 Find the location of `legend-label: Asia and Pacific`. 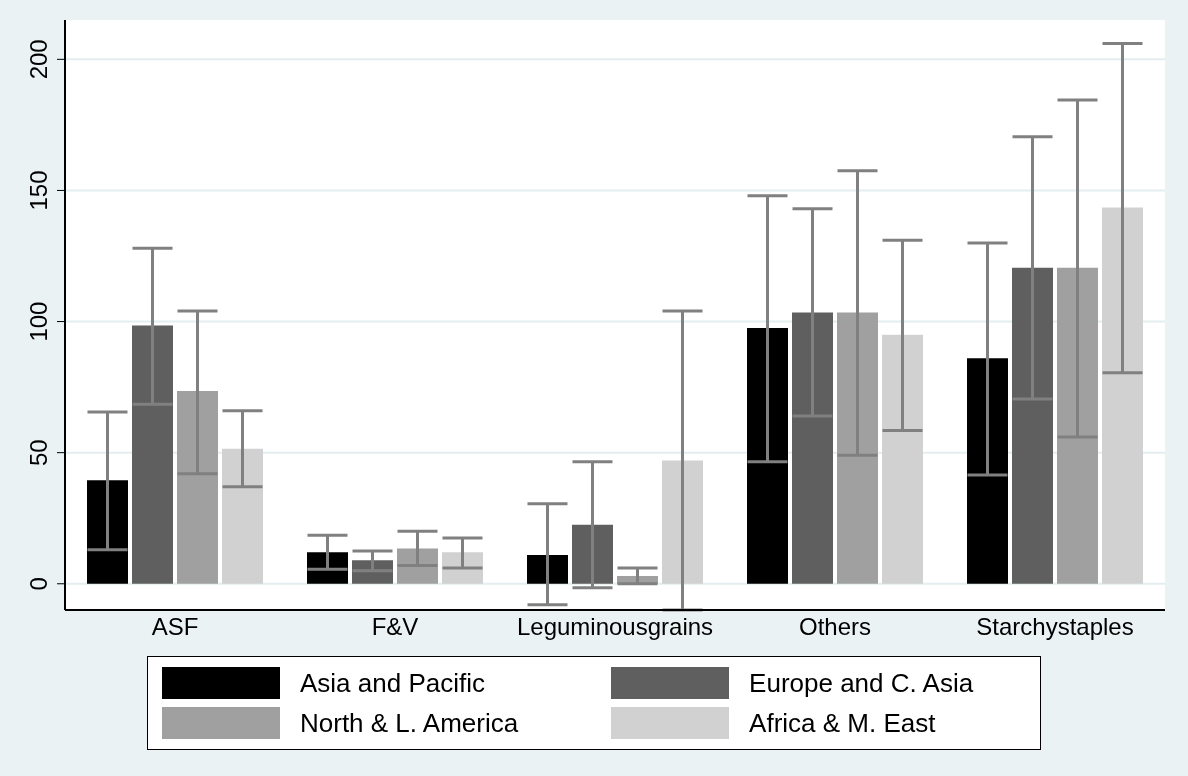

legend-label: Asia and Pacific is located at coordinates (392, 683).